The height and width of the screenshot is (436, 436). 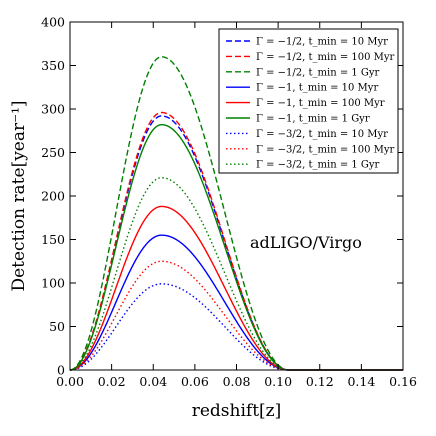 I want to click on x-tick-label: 0.04, so click(x=153, y=381).